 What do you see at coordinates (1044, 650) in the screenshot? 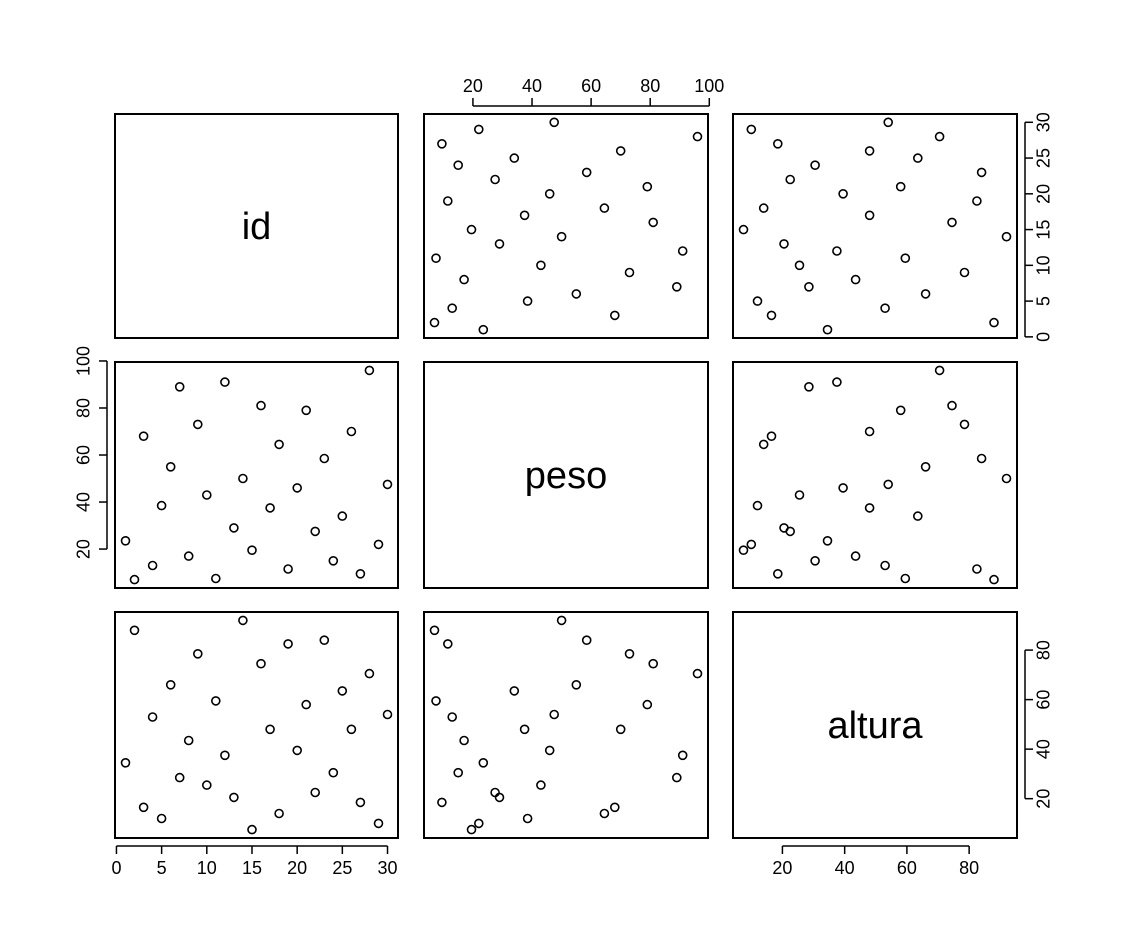
I see `tick-label: 80` at bounding box center [1044, 650].